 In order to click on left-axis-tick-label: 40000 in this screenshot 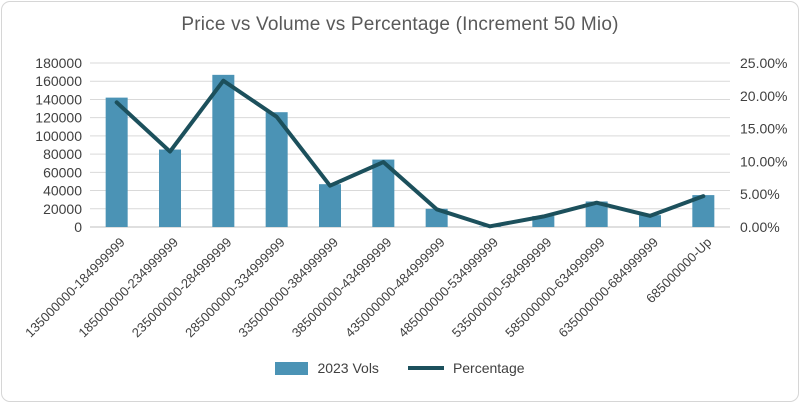, I will do `click(62, 191)`.